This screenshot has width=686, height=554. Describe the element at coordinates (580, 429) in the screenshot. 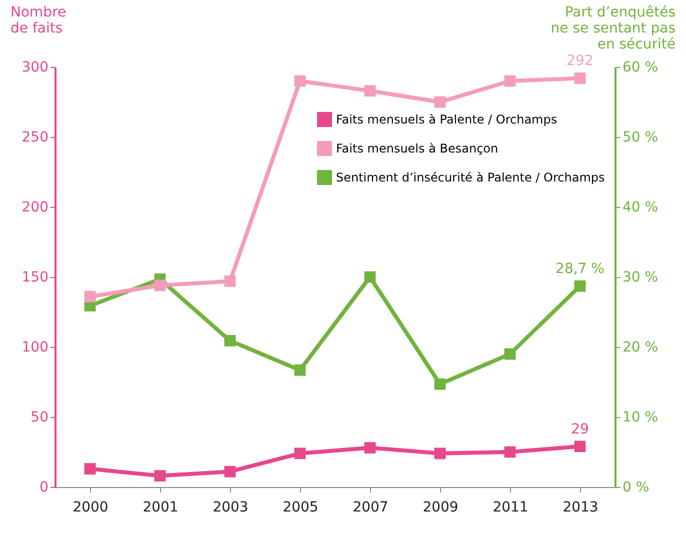

I see `data-label: 29` at that location.